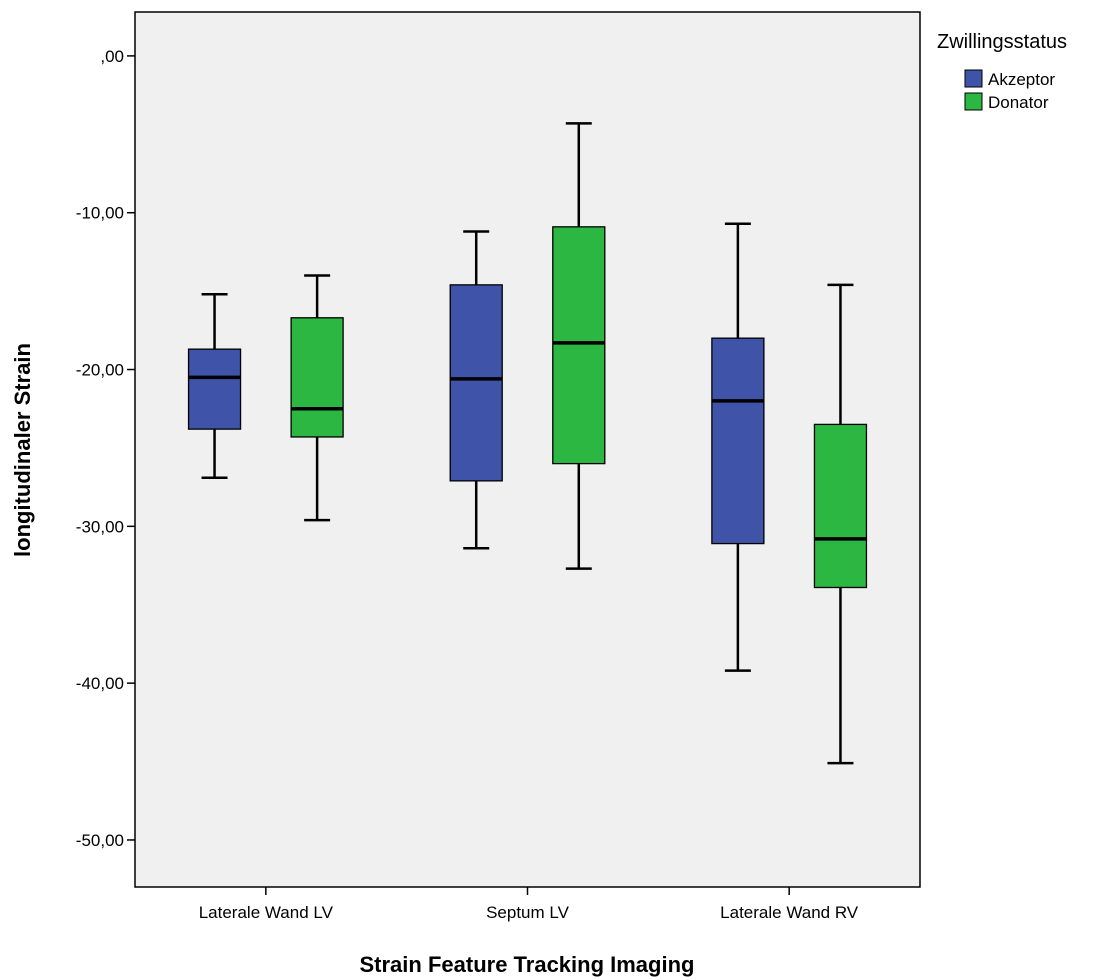 The height and width of the screenshot is (980, 1110). Describe the element at coordinates (1002, 42) in the screenshot. I see `legend-title: Zwillingsstatus` at that location.